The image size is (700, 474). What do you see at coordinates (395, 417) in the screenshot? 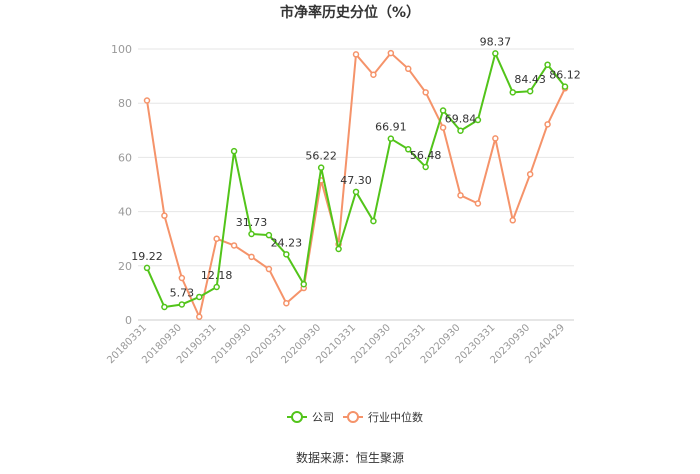
I see `legend-label-industry: 行业中位数` at bounding box center [395, 417].